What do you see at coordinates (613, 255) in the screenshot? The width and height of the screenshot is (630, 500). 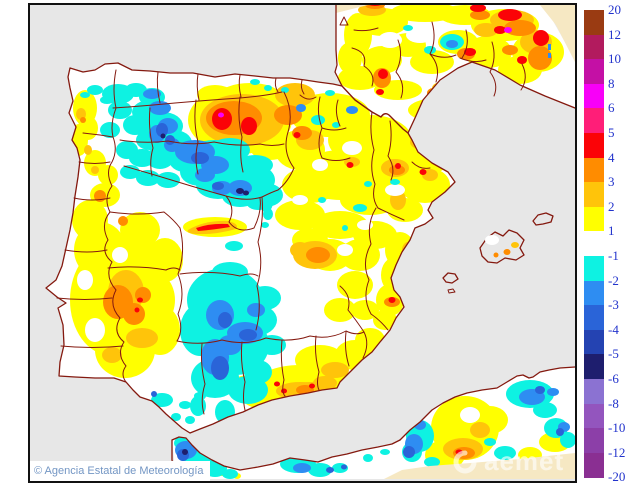 I see `scale-tick-label: -1` at bounding box center [613, 255].